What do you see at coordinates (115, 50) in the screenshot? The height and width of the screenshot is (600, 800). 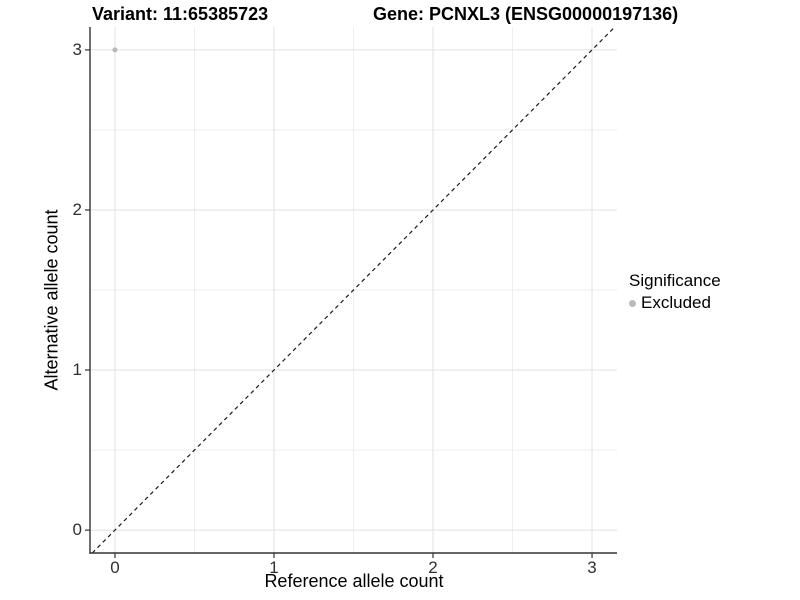 I see `data-point` at bounding box center [115, 50].